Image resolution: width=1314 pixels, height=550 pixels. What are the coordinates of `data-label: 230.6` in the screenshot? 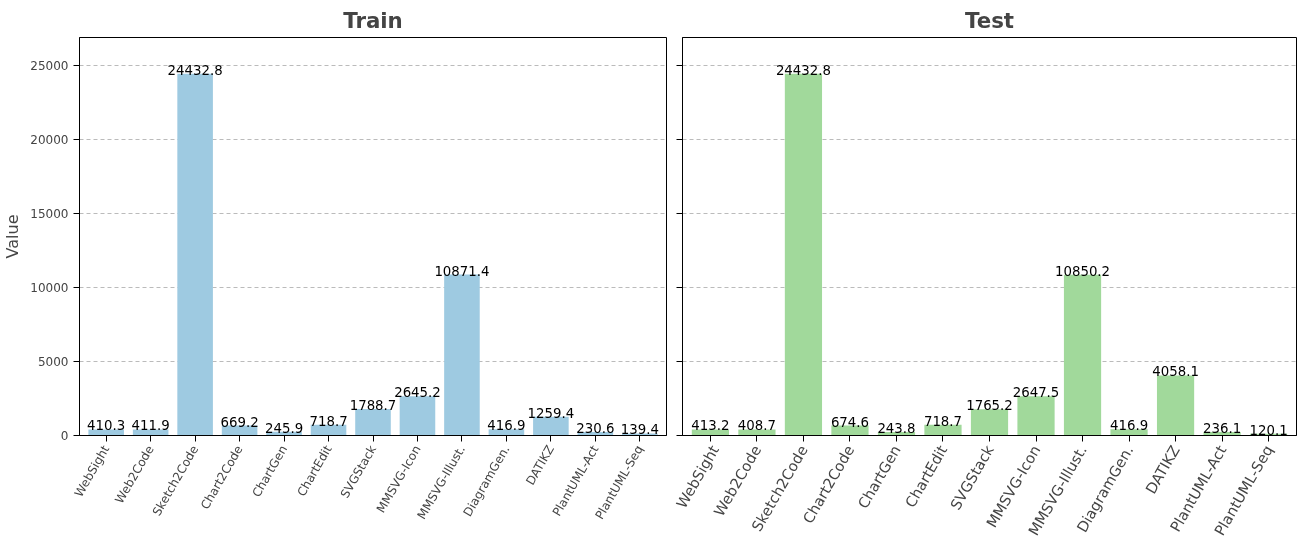 It's located at (595, 429).